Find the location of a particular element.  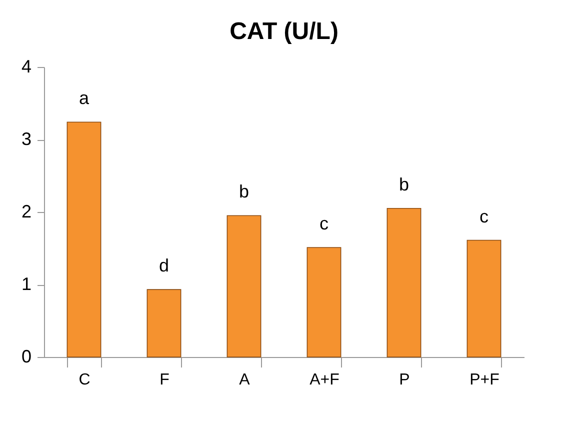

y-tick-label: 1 is located at coordinates (26, 284).